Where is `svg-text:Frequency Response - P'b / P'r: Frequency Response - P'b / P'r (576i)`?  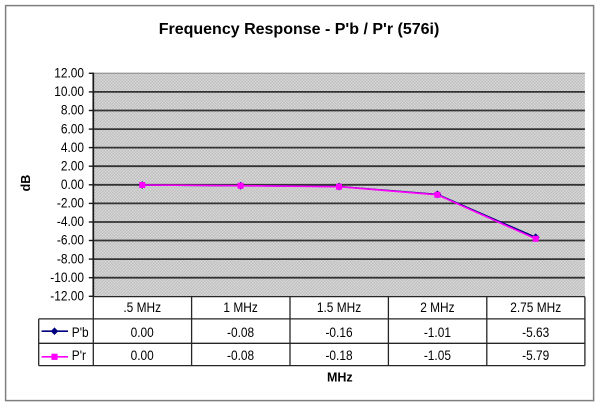
svg-text:Frequency Response - P'b / P'r: Frequency Response - P'b / P'r (576i) is located at coordinates (299, 29).